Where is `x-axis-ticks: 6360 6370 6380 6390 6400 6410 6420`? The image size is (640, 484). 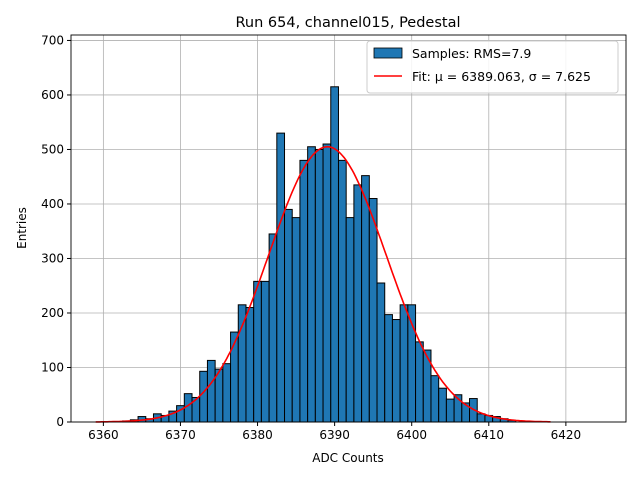
x-axis-ticks: 6360 6370 6380 6390 6400 6410 6420 is located at coordinates (334, 432).